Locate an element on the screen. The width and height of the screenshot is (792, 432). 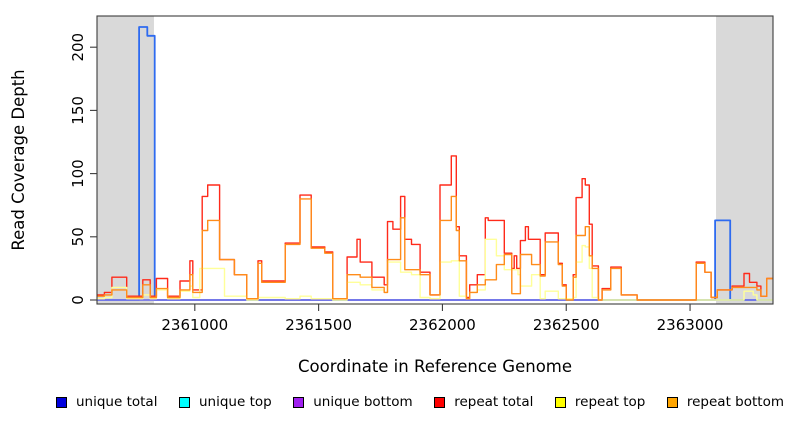
legend-item-unique-bottom: unique bottom is located at coordinates (353, 402).